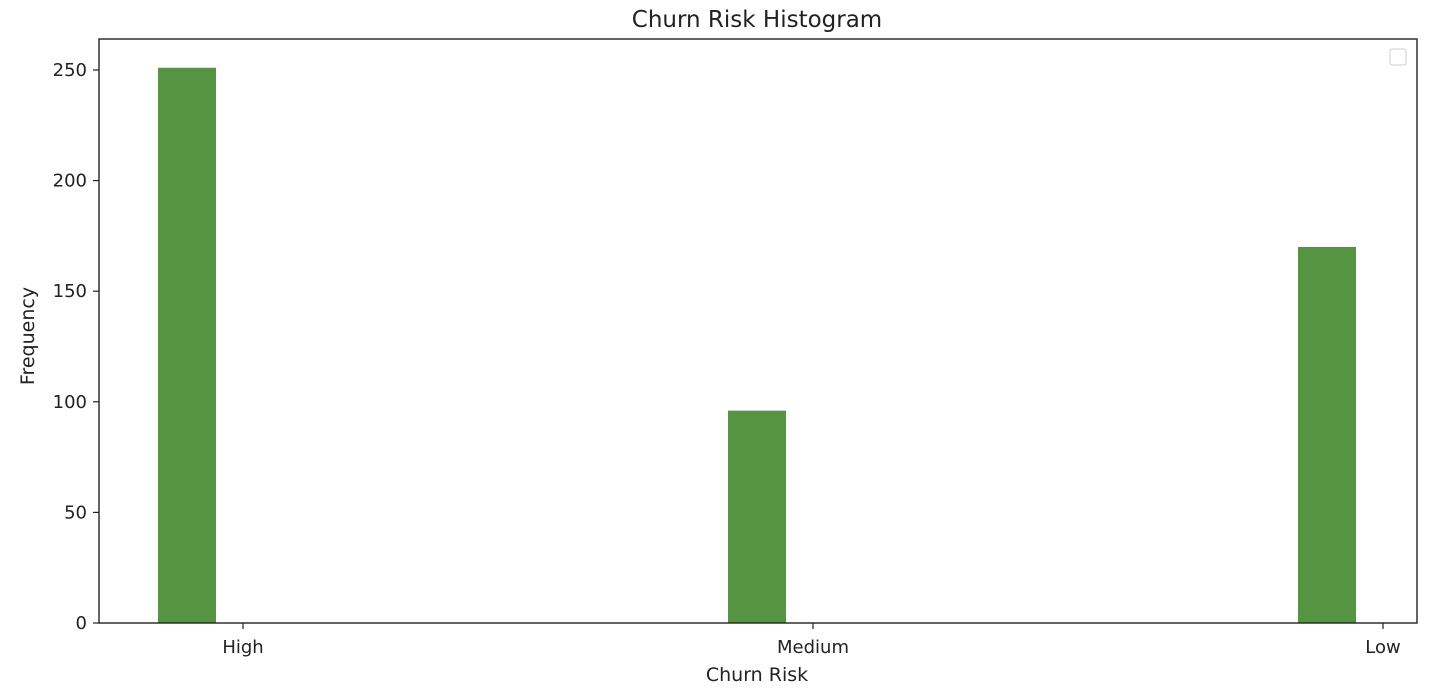  Describe the element at coordinates (813, 647) in the screenshot. I see `x-tick-label-medium: Medium` at that location.